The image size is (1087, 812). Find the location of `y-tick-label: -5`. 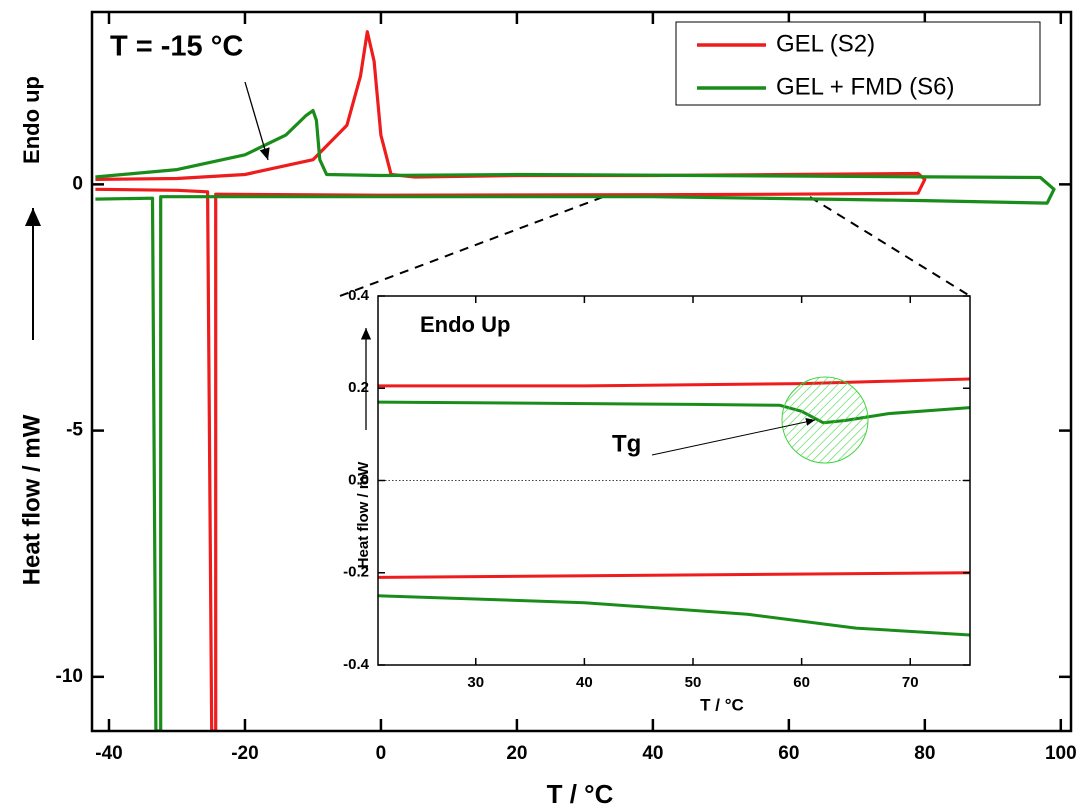

y-tick-label: -5 is located at coordinates (74, 430).